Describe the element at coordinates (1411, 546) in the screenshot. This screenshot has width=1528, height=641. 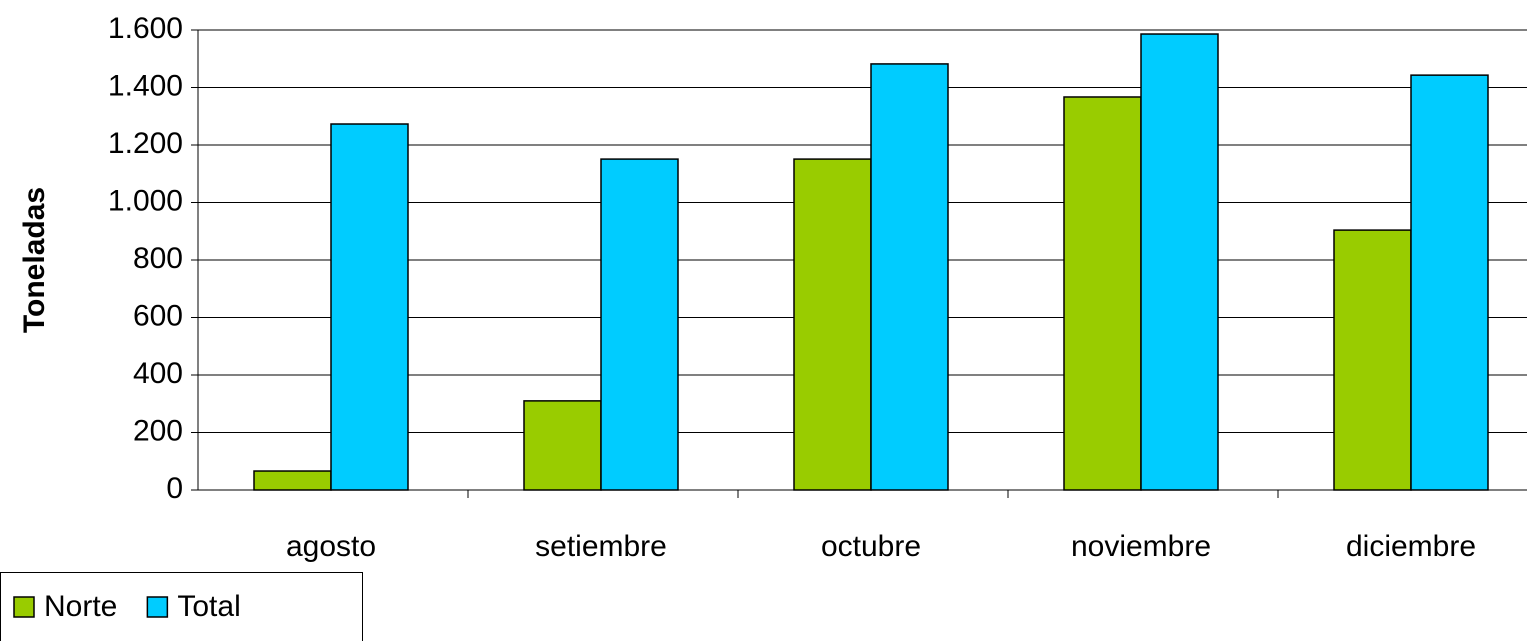
I see `x-tick-label: diciembre` at that location.